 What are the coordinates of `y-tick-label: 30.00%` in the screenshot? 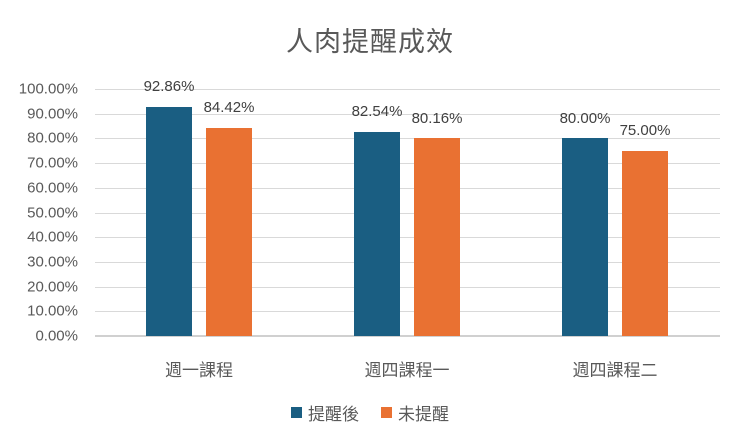 It's located at (52, 262).